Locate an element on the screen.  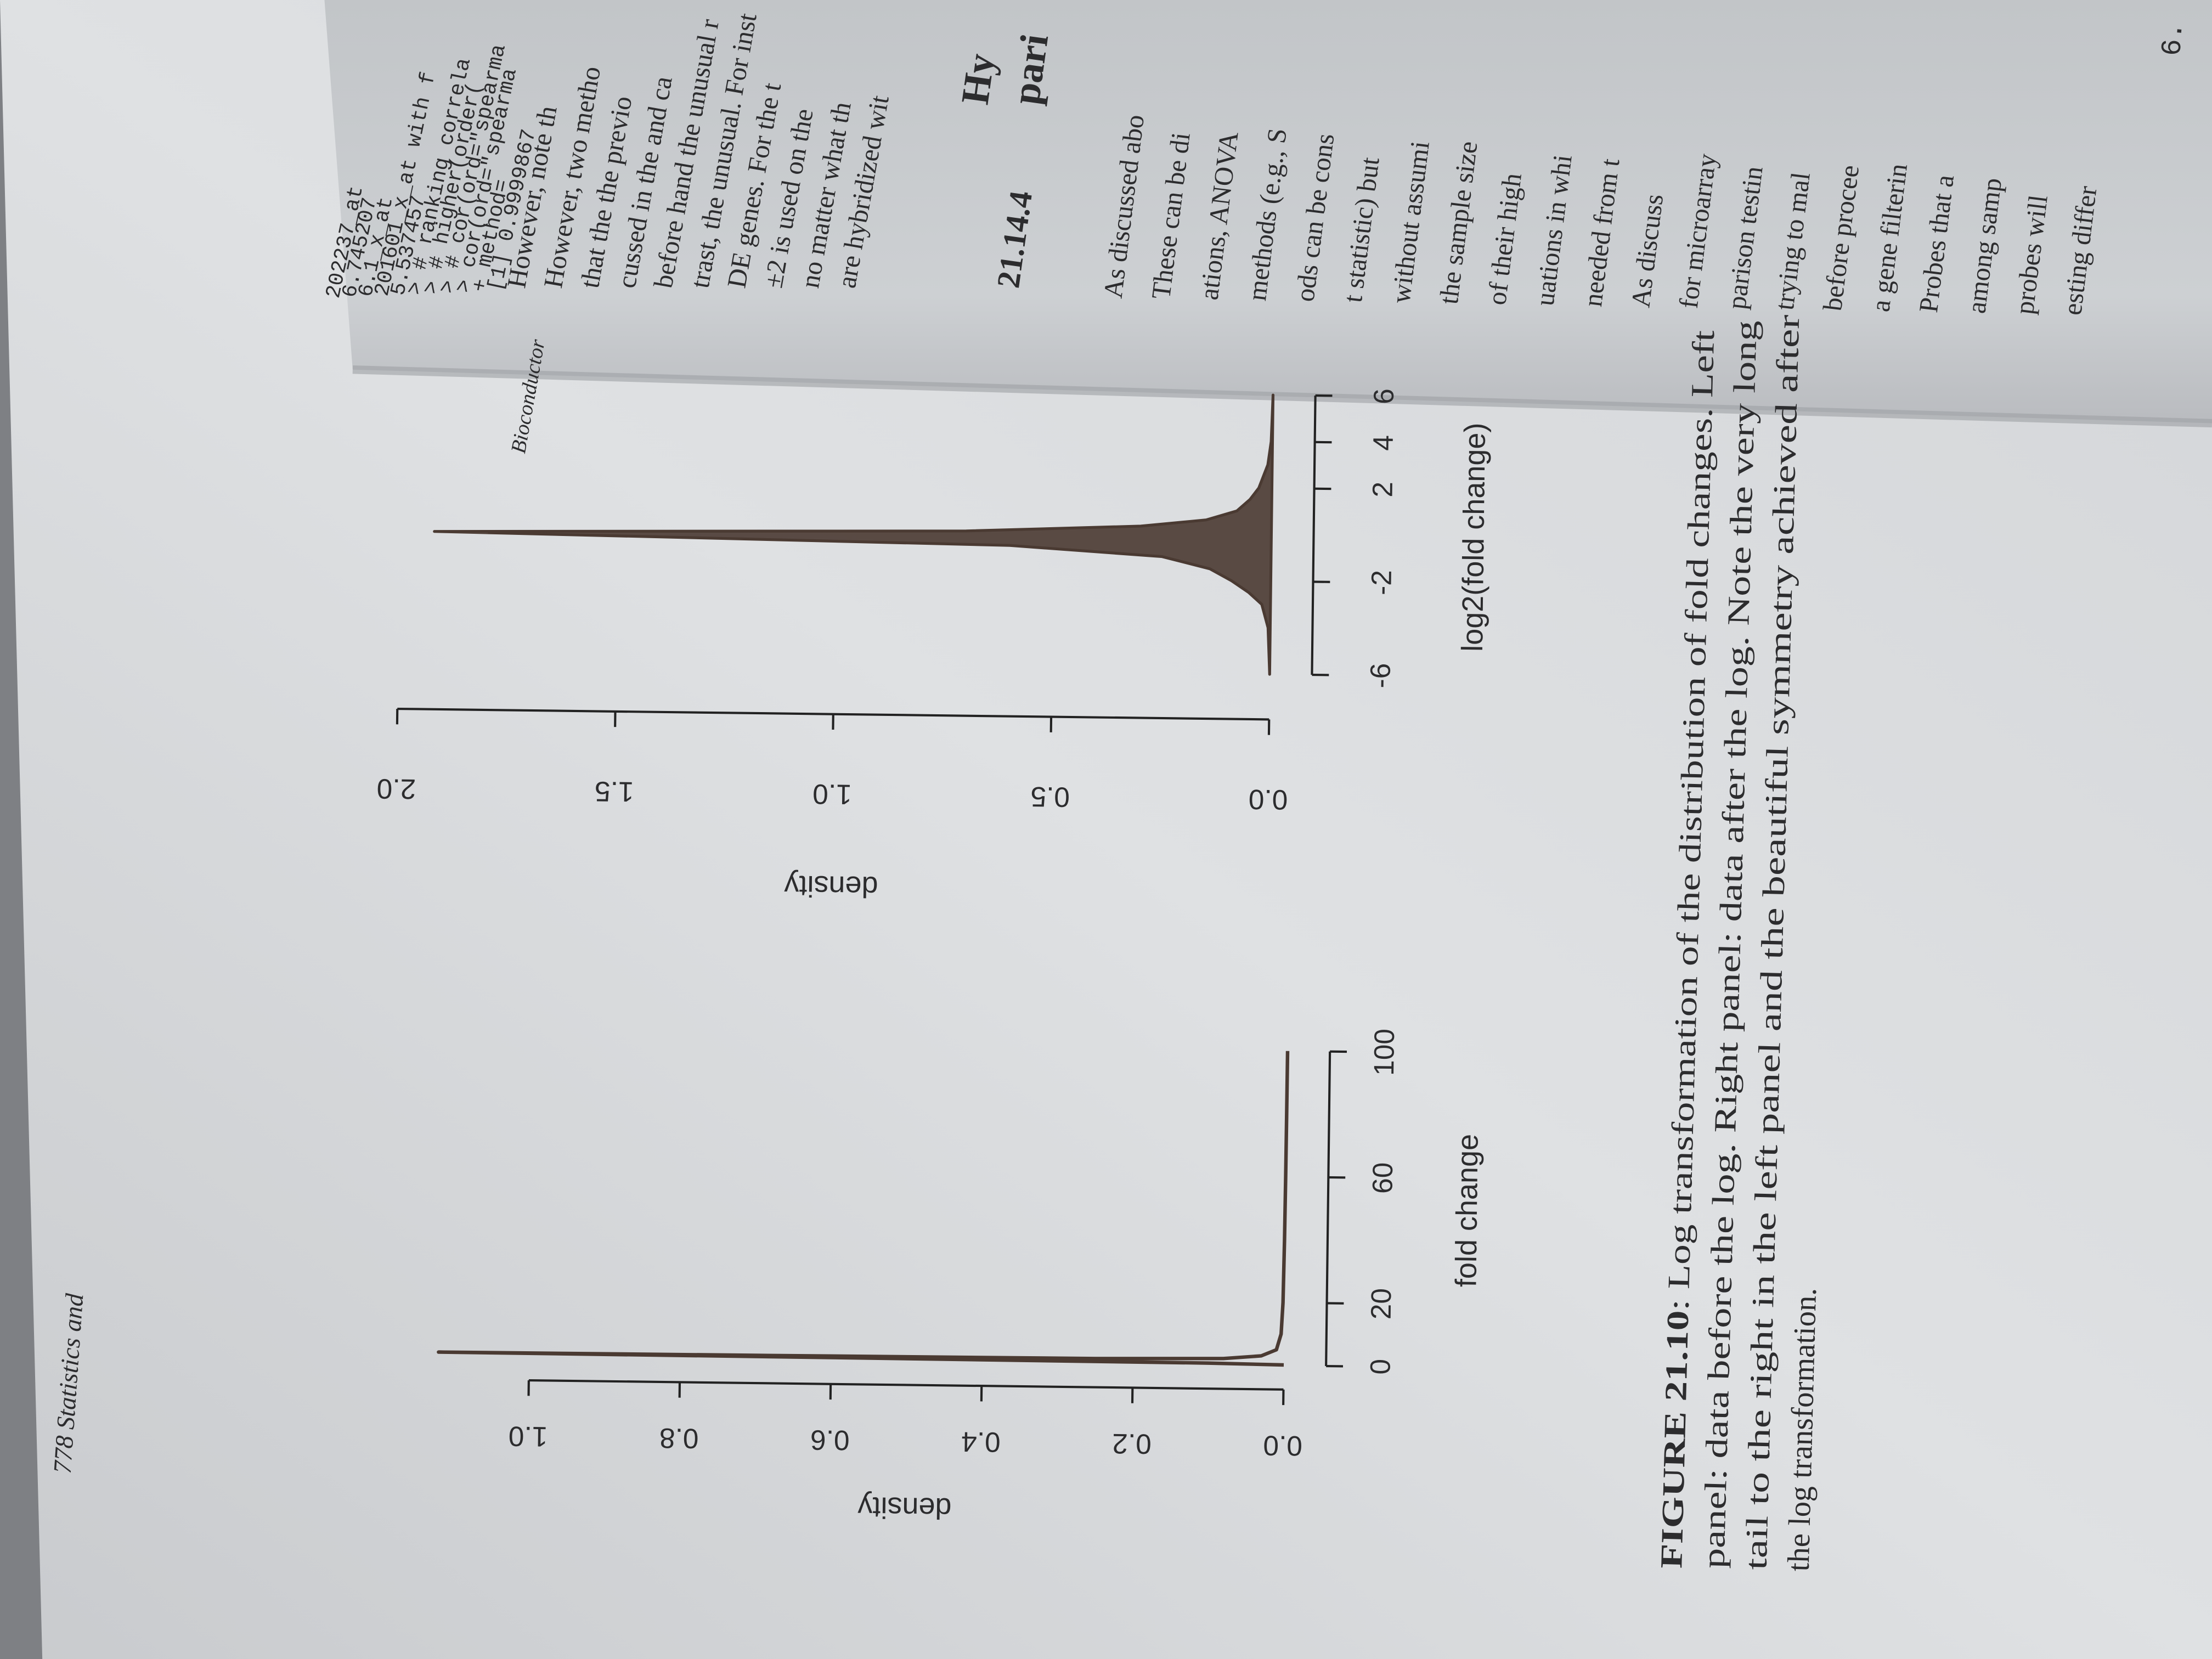
x-tick-label: 4 is located at coordinates (1383, 443).